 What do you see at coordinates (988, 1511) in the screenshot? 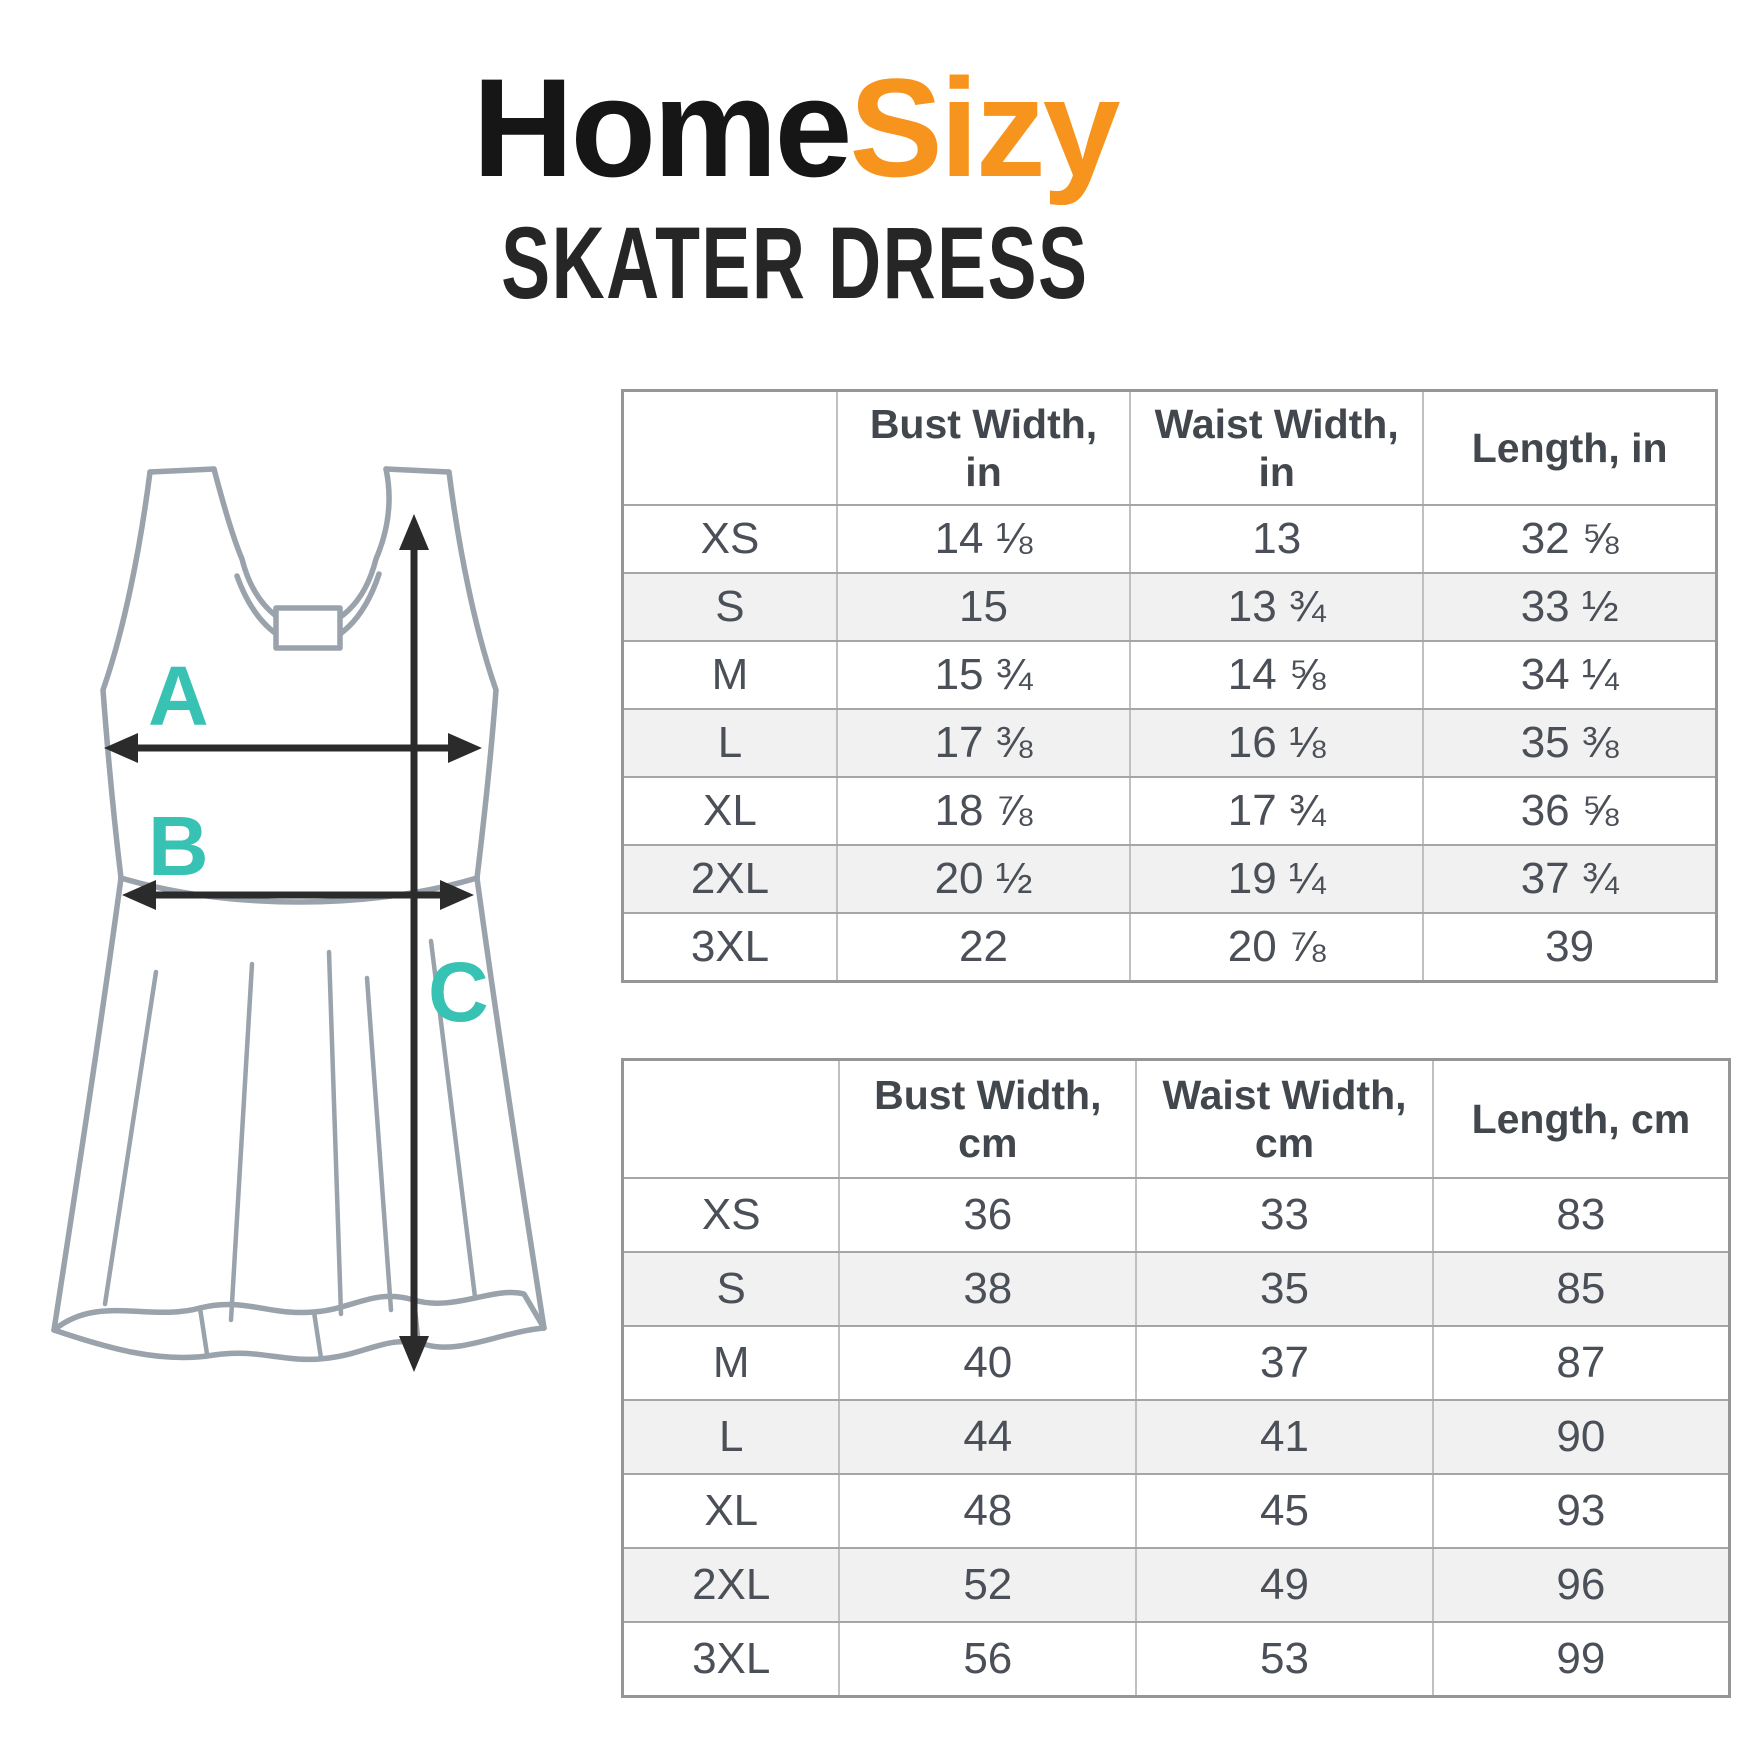
I see `bust-cell: 48` at bounding box center [988, 1511].